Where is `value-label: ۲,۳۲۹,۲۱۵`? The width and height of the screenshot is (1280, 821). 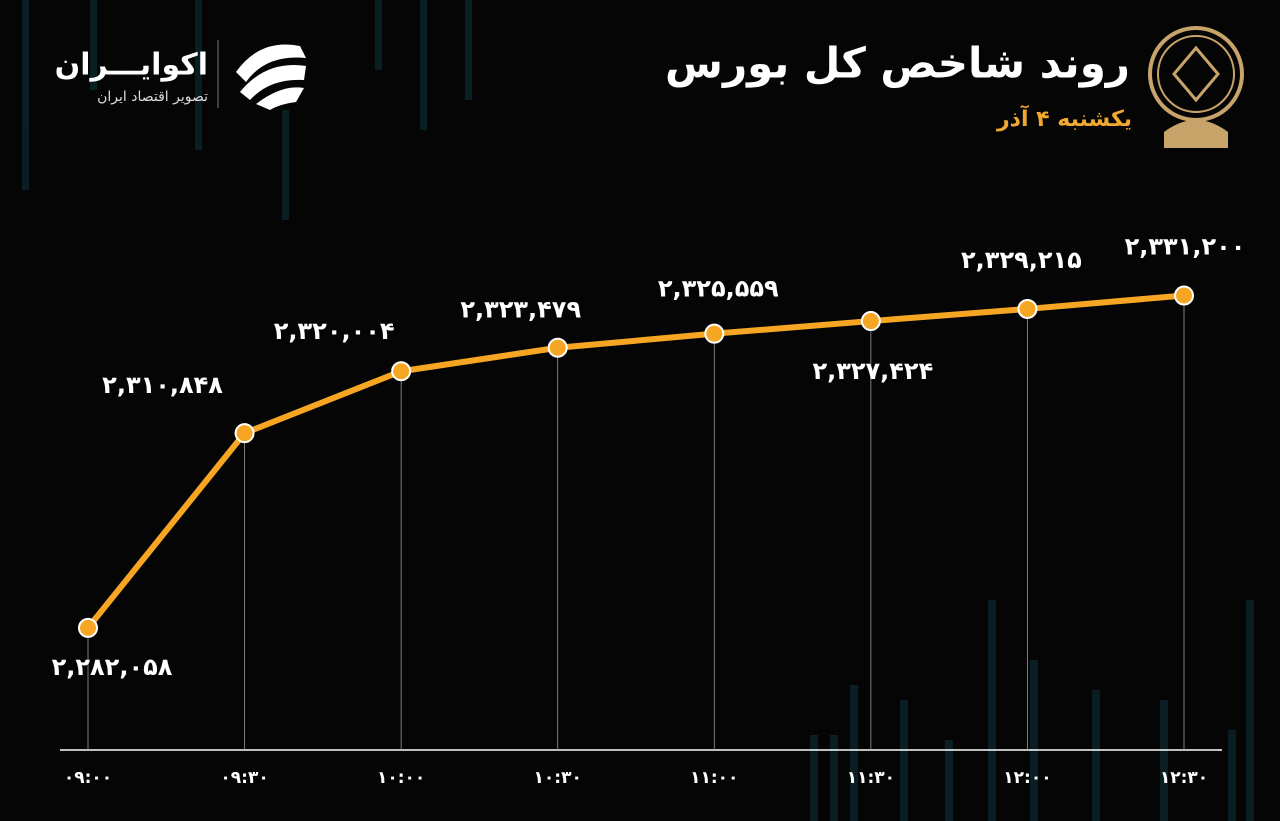 value-label: ۲,۳۲۹,۲۱۵ is located at coordinates (1021, 260).